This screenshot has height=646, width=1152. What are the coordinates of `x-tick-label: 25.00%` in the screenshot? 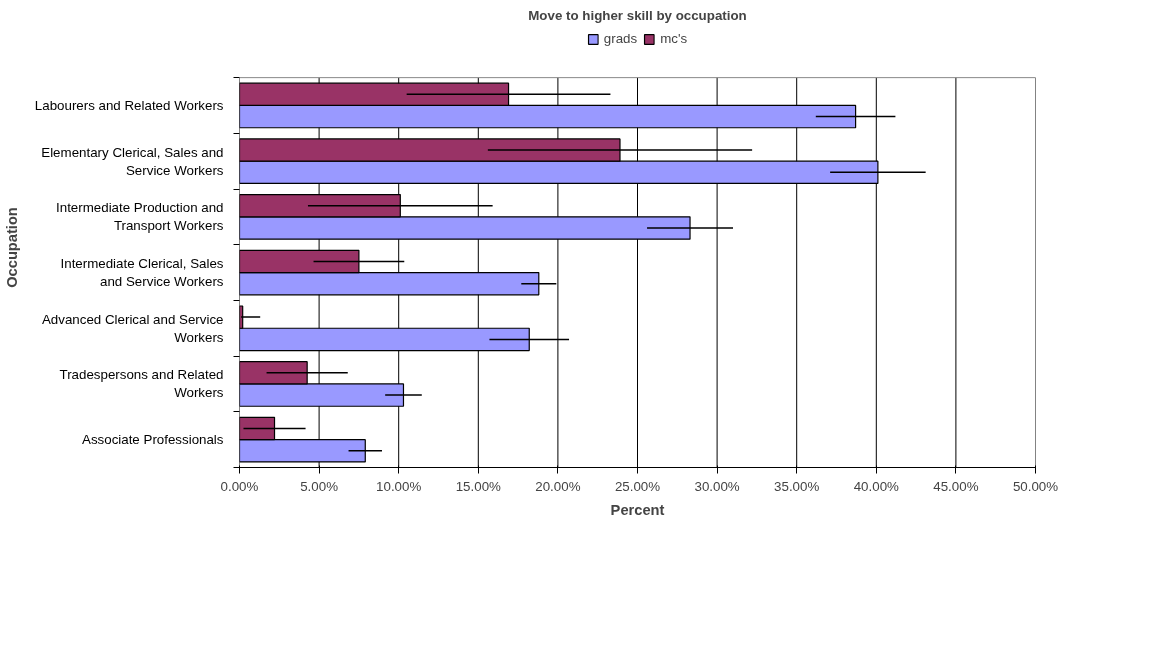 It's located at (637, 486).